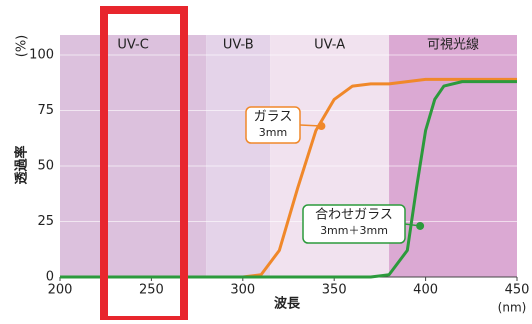 This screenshot has height=324, width=532. What do you see at coordinates (425, 290) in the screenshot?
I see `x-tick-label: 400` at bounding box center [425, 290].